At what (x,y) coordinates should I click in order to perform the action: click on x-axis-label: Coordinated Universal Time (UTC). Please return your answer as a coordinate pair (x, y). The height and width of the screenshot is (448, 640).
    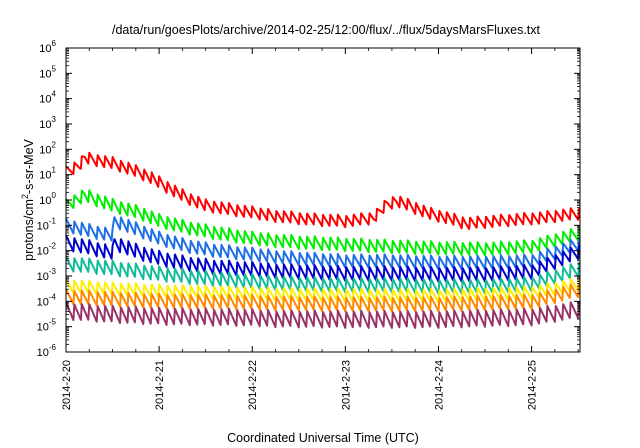
    Looking at the image, I should click on (323, 438).